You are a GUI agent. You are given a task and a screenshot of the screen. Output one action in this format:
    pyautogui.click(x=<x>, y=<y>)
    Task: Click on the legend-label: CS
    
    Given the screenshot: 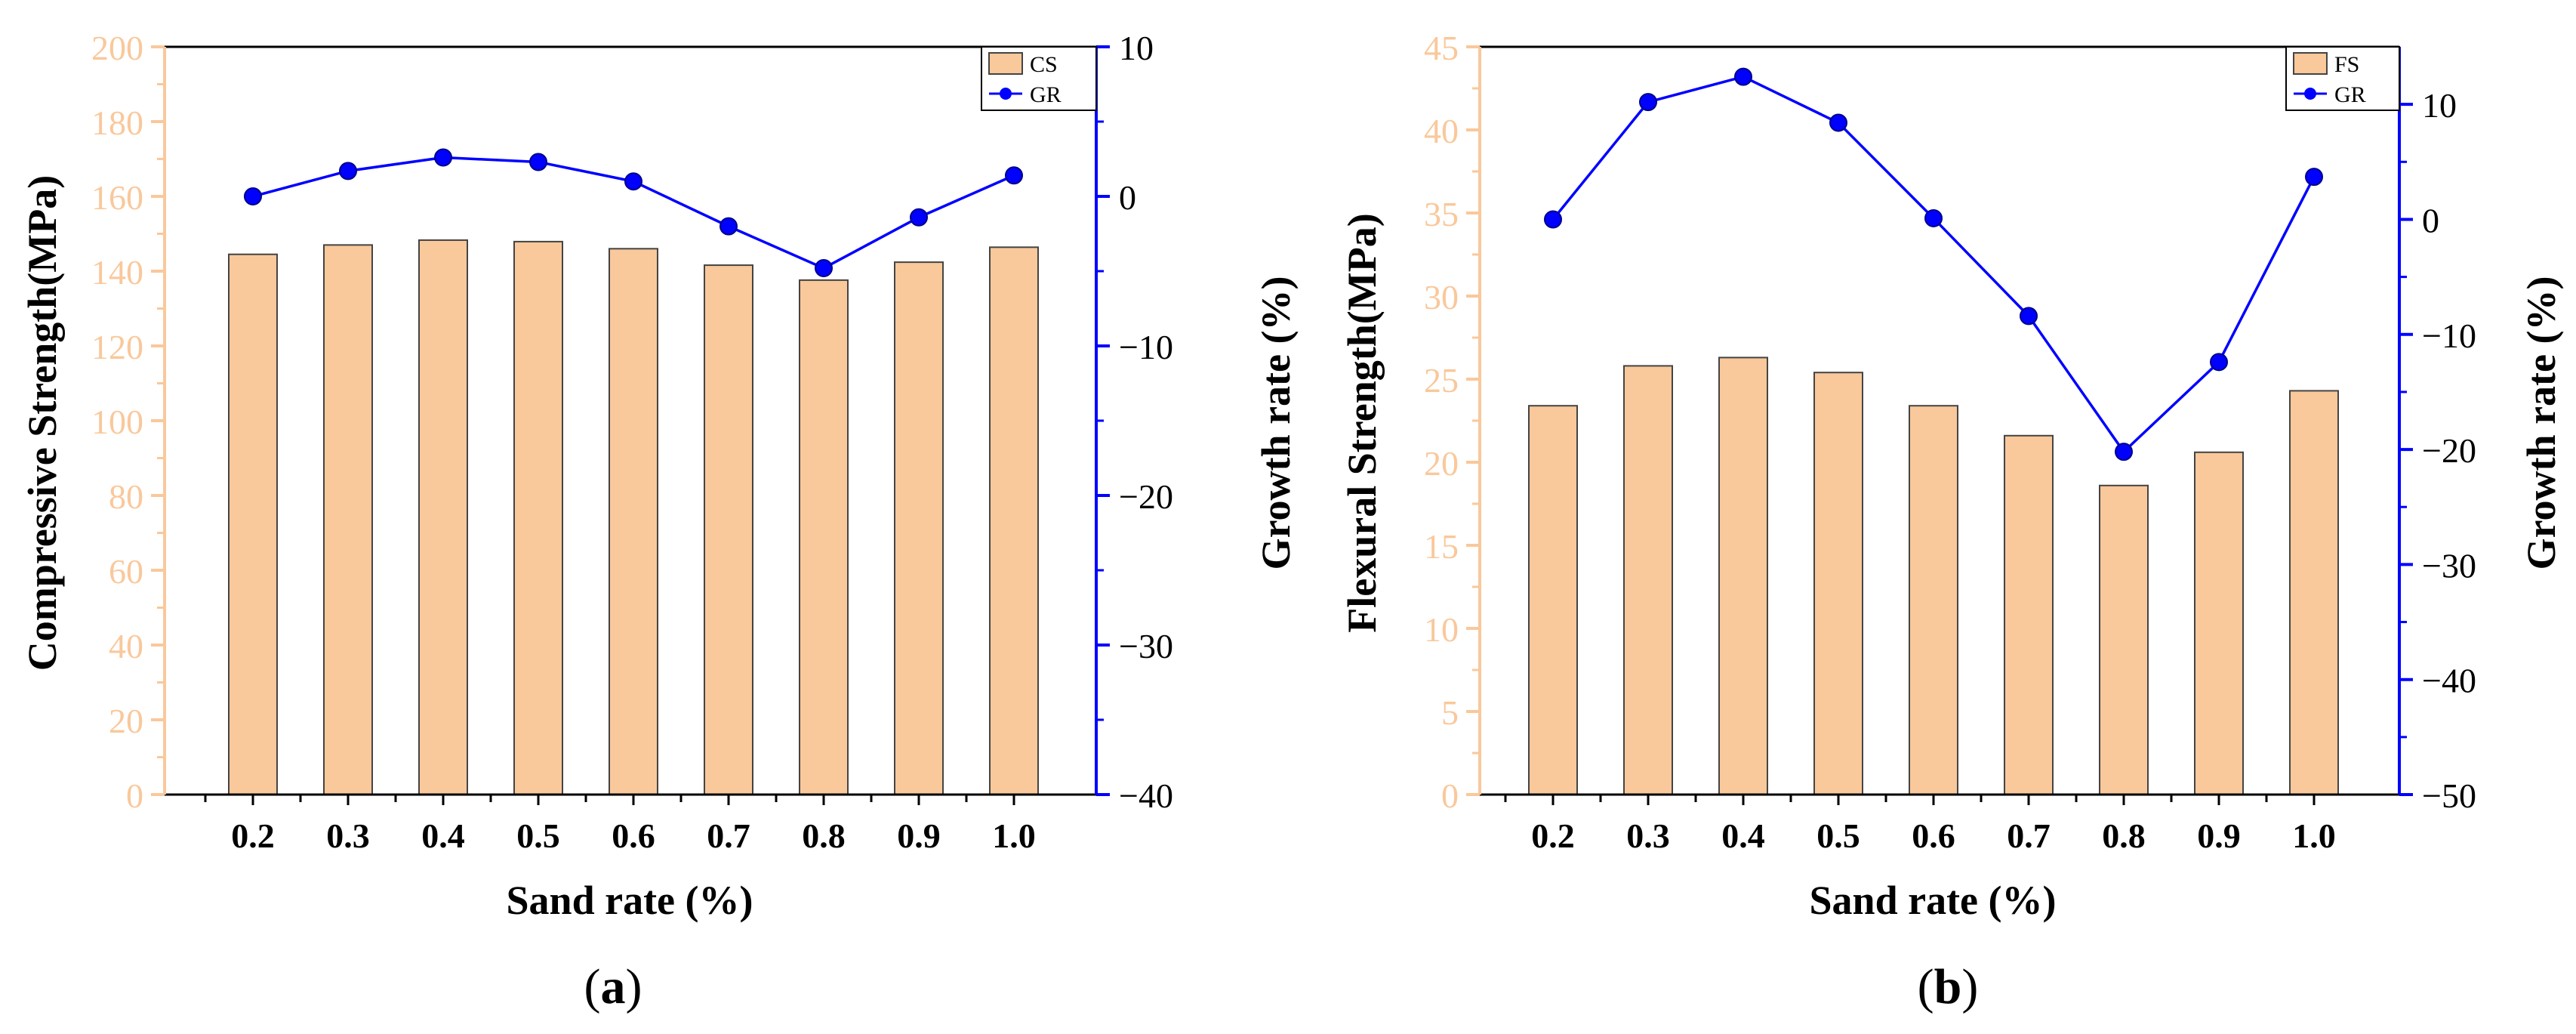 What is the action you would take?
    pyautogui.click(x=1044, y=64)
    